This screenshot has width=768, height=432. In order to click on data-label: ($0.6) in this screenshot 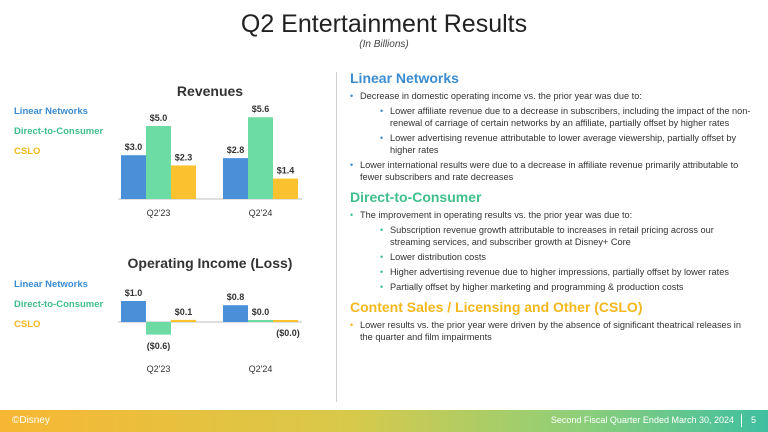, I will do `click(159, 346)`.